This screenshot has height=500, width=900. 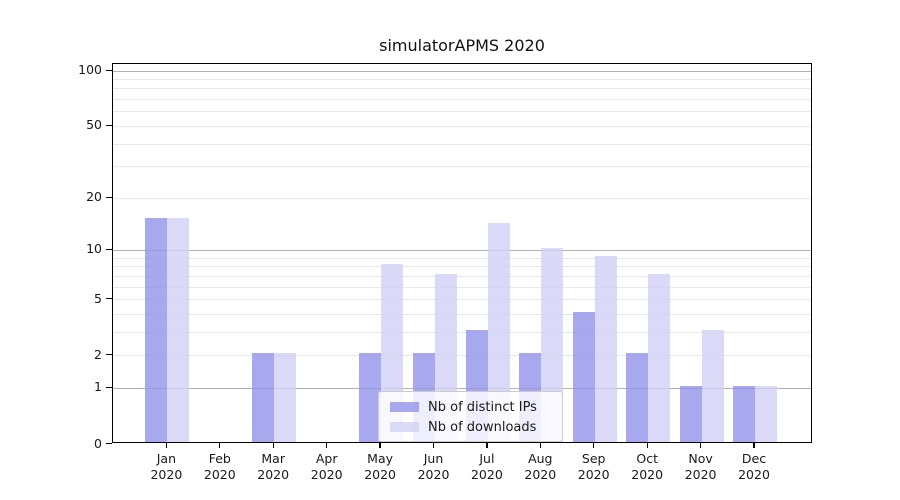 I want to click on bar-downloads-dec-2020, so click(x=766, y=413).